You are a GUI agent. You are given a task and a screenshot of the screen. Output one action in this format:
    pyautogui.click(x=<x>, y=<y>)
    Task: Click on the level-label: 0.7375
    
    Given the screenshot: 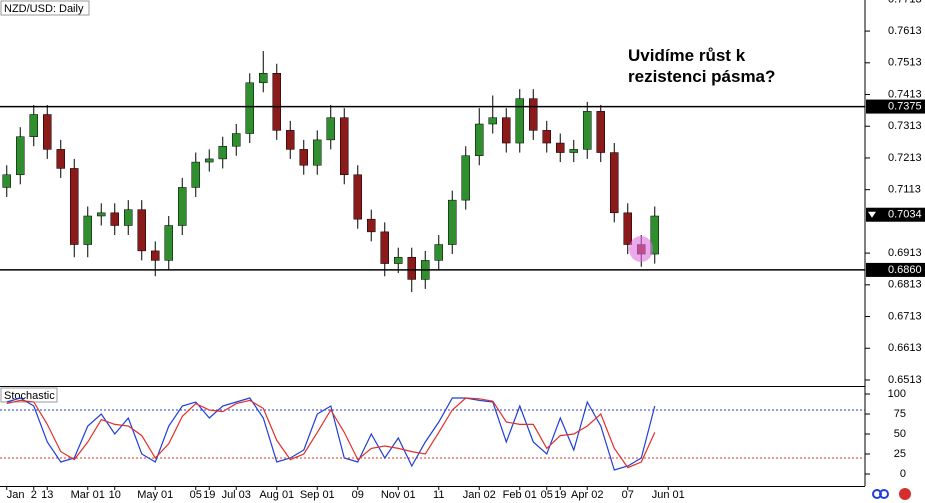 What is the action you would take?
    pyautogui.click(x=905, y=106)
    